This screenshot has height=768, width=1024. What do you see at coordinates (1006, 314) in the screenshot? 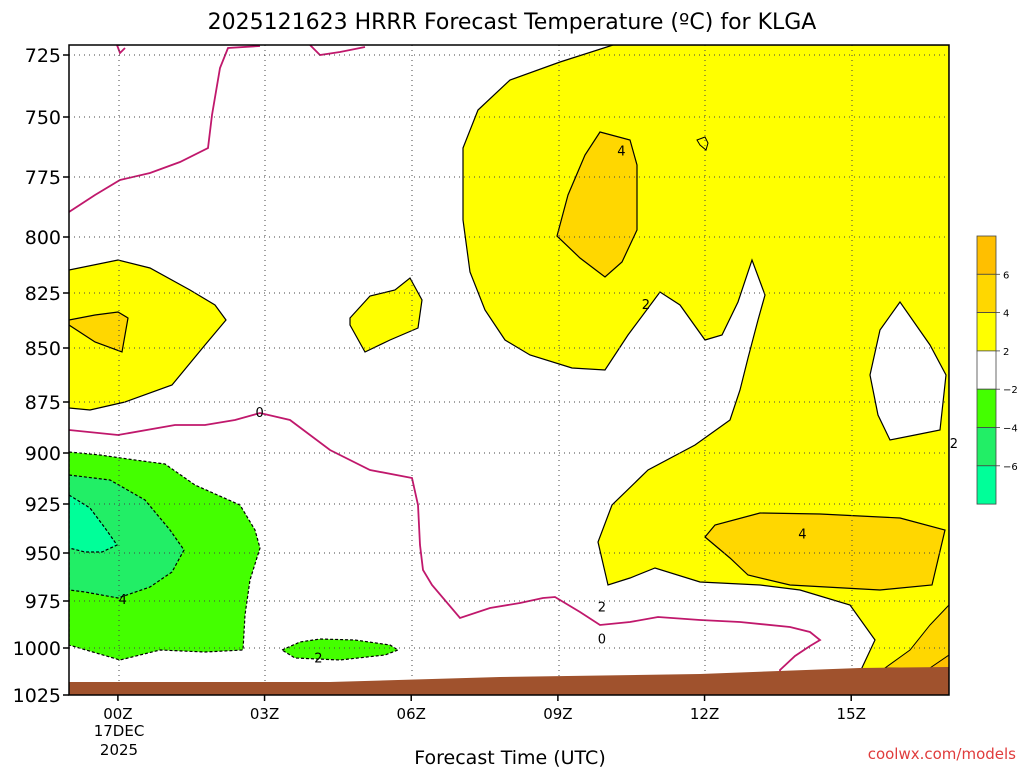
I see `legend-label: 4` at bounding box center [1006, 314].